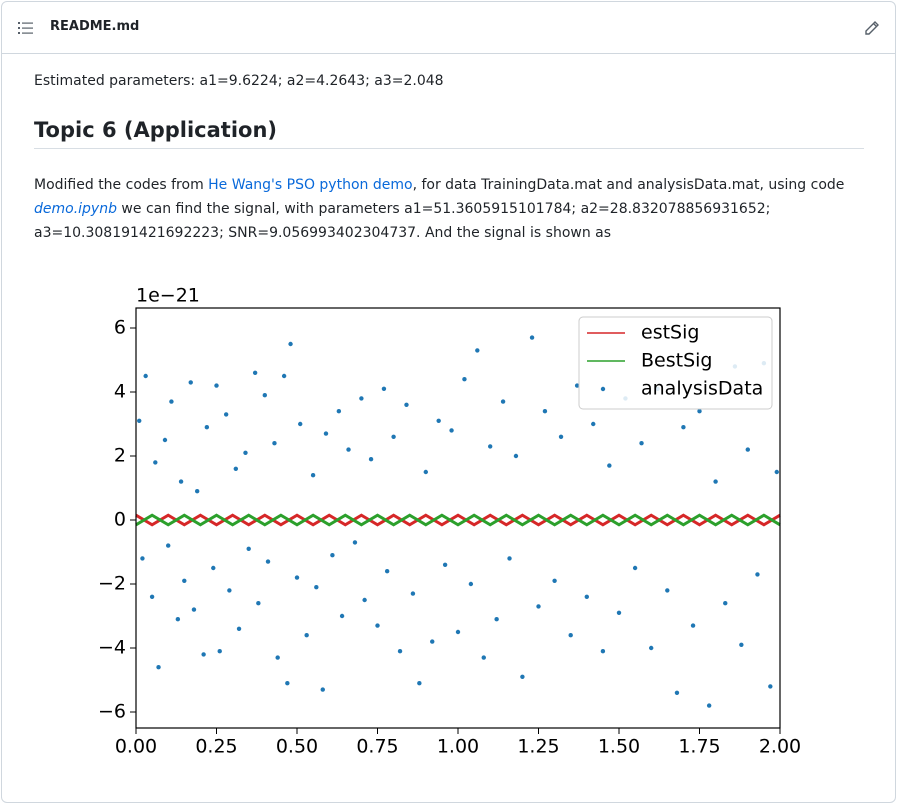 Image resolution: width=897 pixels, height=803 pixels. I want to click on x-tick-label: 2.00, so click(780, 747).